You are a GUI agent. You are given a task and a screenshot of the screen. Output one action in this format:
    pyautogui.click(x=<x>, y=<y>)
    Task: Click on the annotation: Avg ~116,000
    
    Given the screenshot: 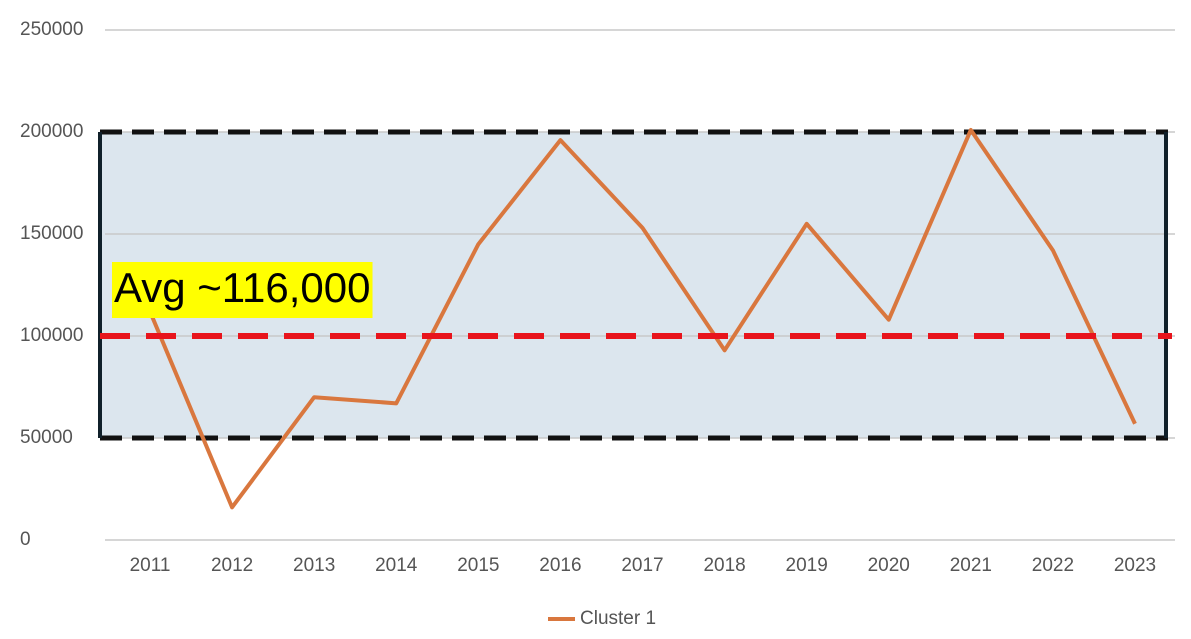 What is the action you would take?
    pyautogui.click(x=242, y=287)
    